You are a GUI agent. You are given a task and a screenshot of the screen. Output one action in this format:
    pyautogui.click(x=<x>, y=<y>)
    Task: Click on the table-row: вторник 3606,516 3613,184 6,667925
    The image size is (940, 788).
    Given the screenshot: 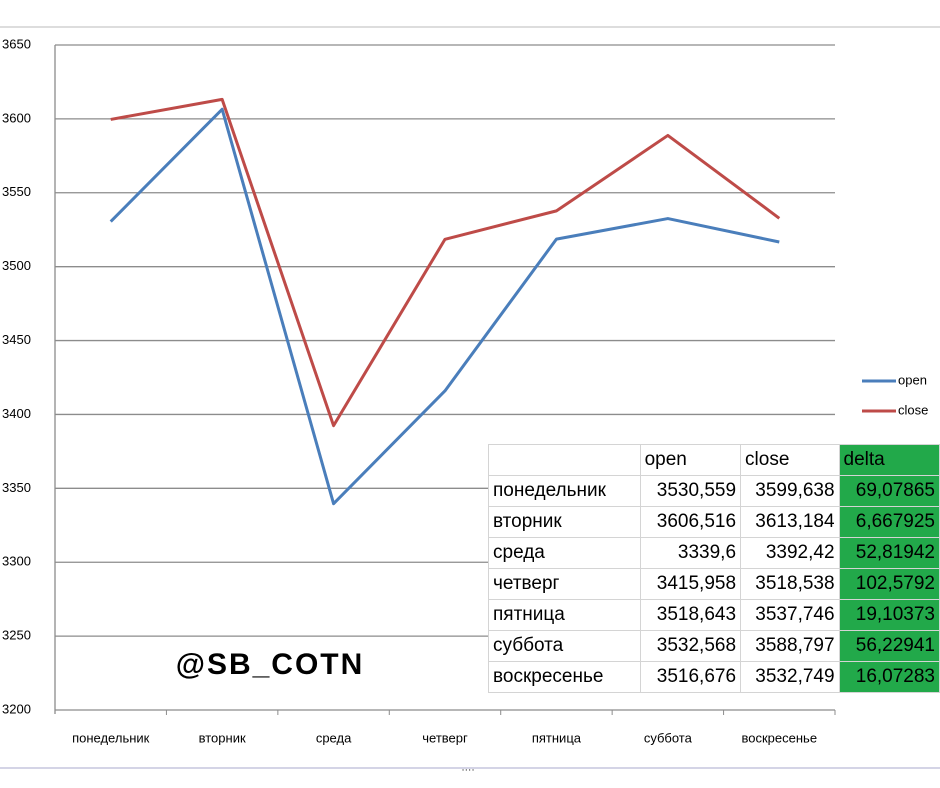 What is the action you would take?
    pyautogui.click(x=714, y=522)
    